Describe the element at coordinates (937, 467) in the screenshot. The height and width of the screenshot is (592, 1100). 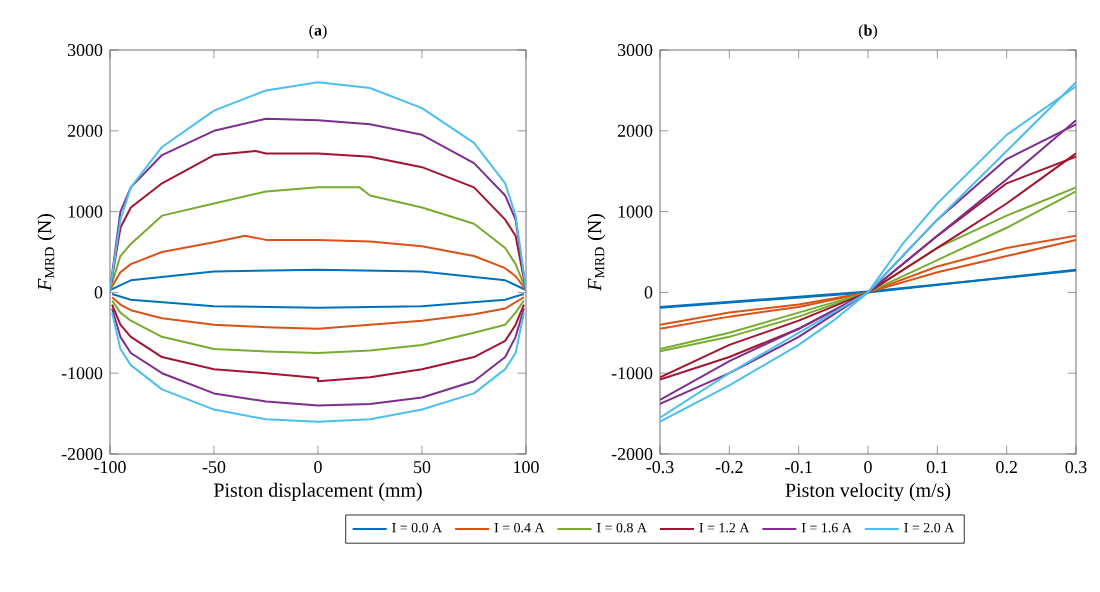
I see `x-tick-label: 0.1` at that location.